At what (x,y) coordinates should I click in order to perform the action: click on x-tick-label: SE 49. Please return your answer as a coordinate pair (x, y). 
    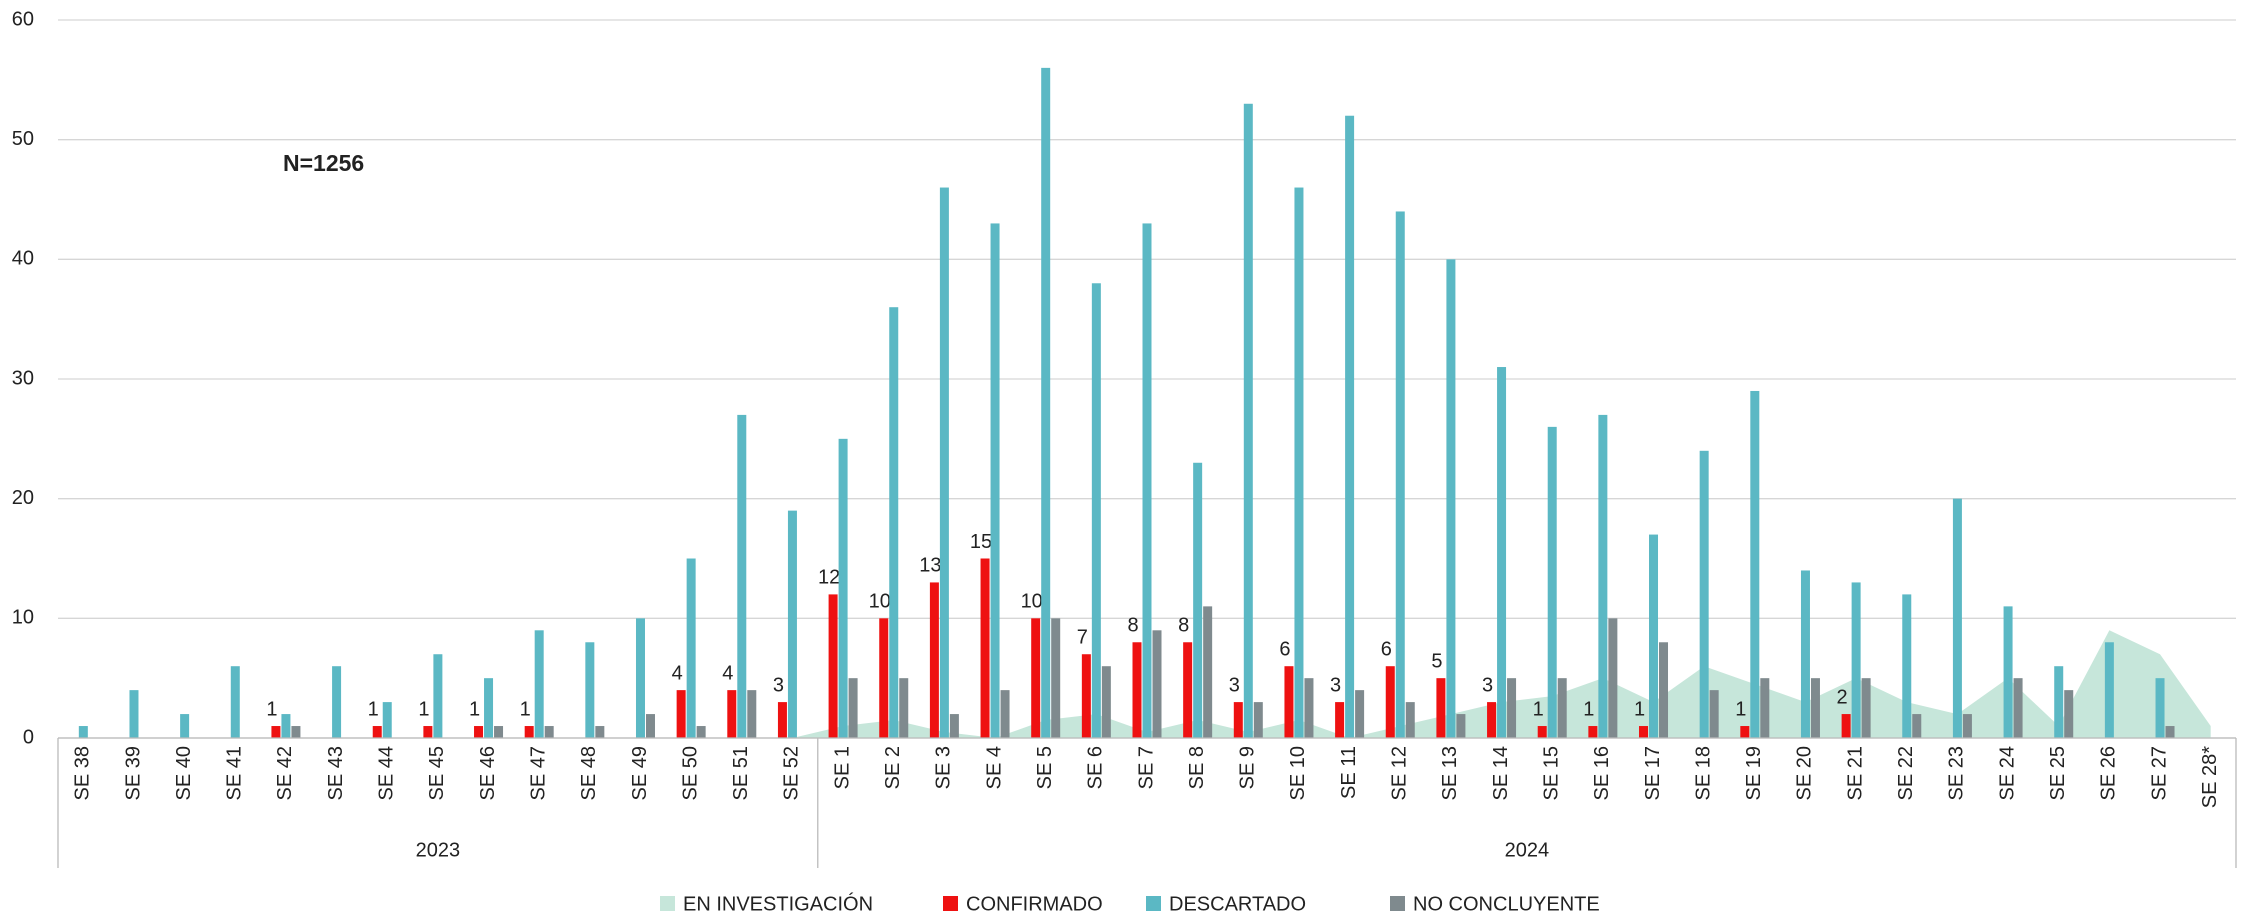
    Looking at the image, I should click on (640, 773).